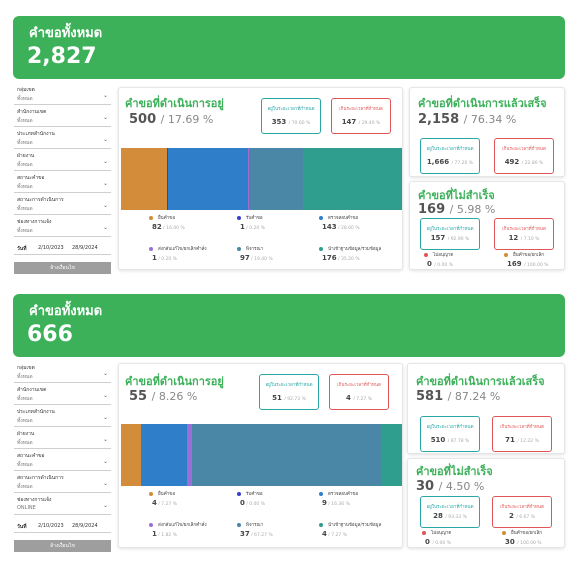  Describe the element at coordinates (522, 434) in the screenshot. I see `completed-over-box: เกินระยะเวลาที่กำหนด 71 / 12.22 %` at that location.